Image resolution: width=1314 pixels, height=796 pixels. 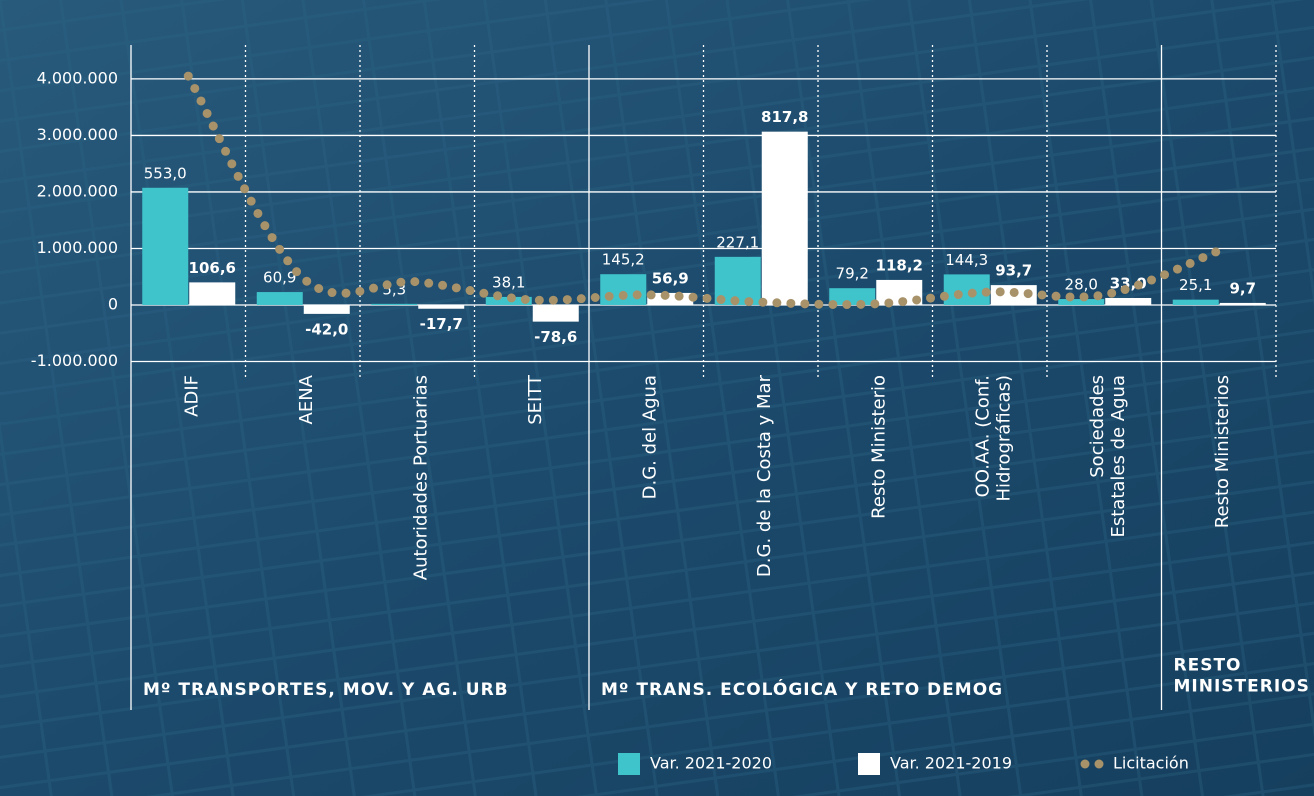 What do you see at coordinates (77, 190) in the screenshot?
I see `y-tick-label: 2.000.000` at bounding box center [77, 190].